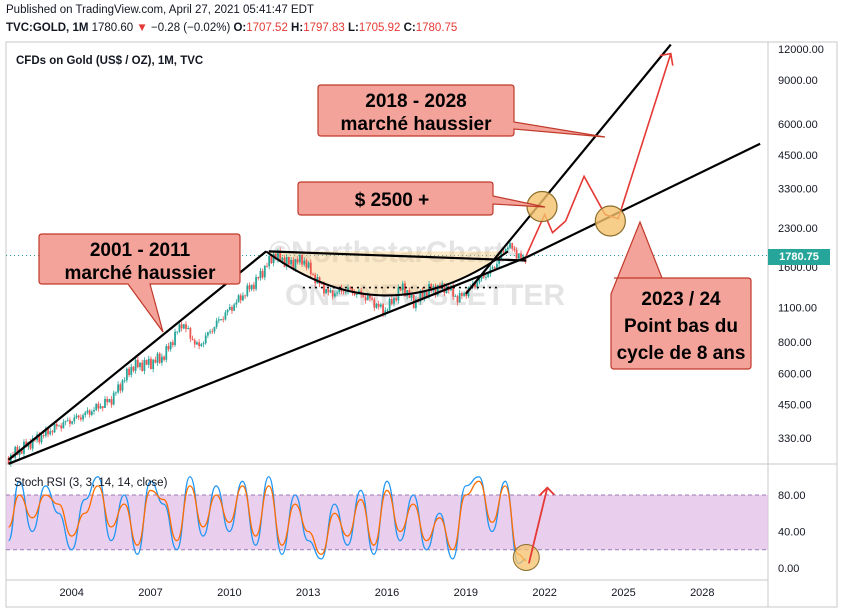  Describe the element at coordinates (387, 593) in the screenshot. I see `time-tick-label: 2016` at that location.